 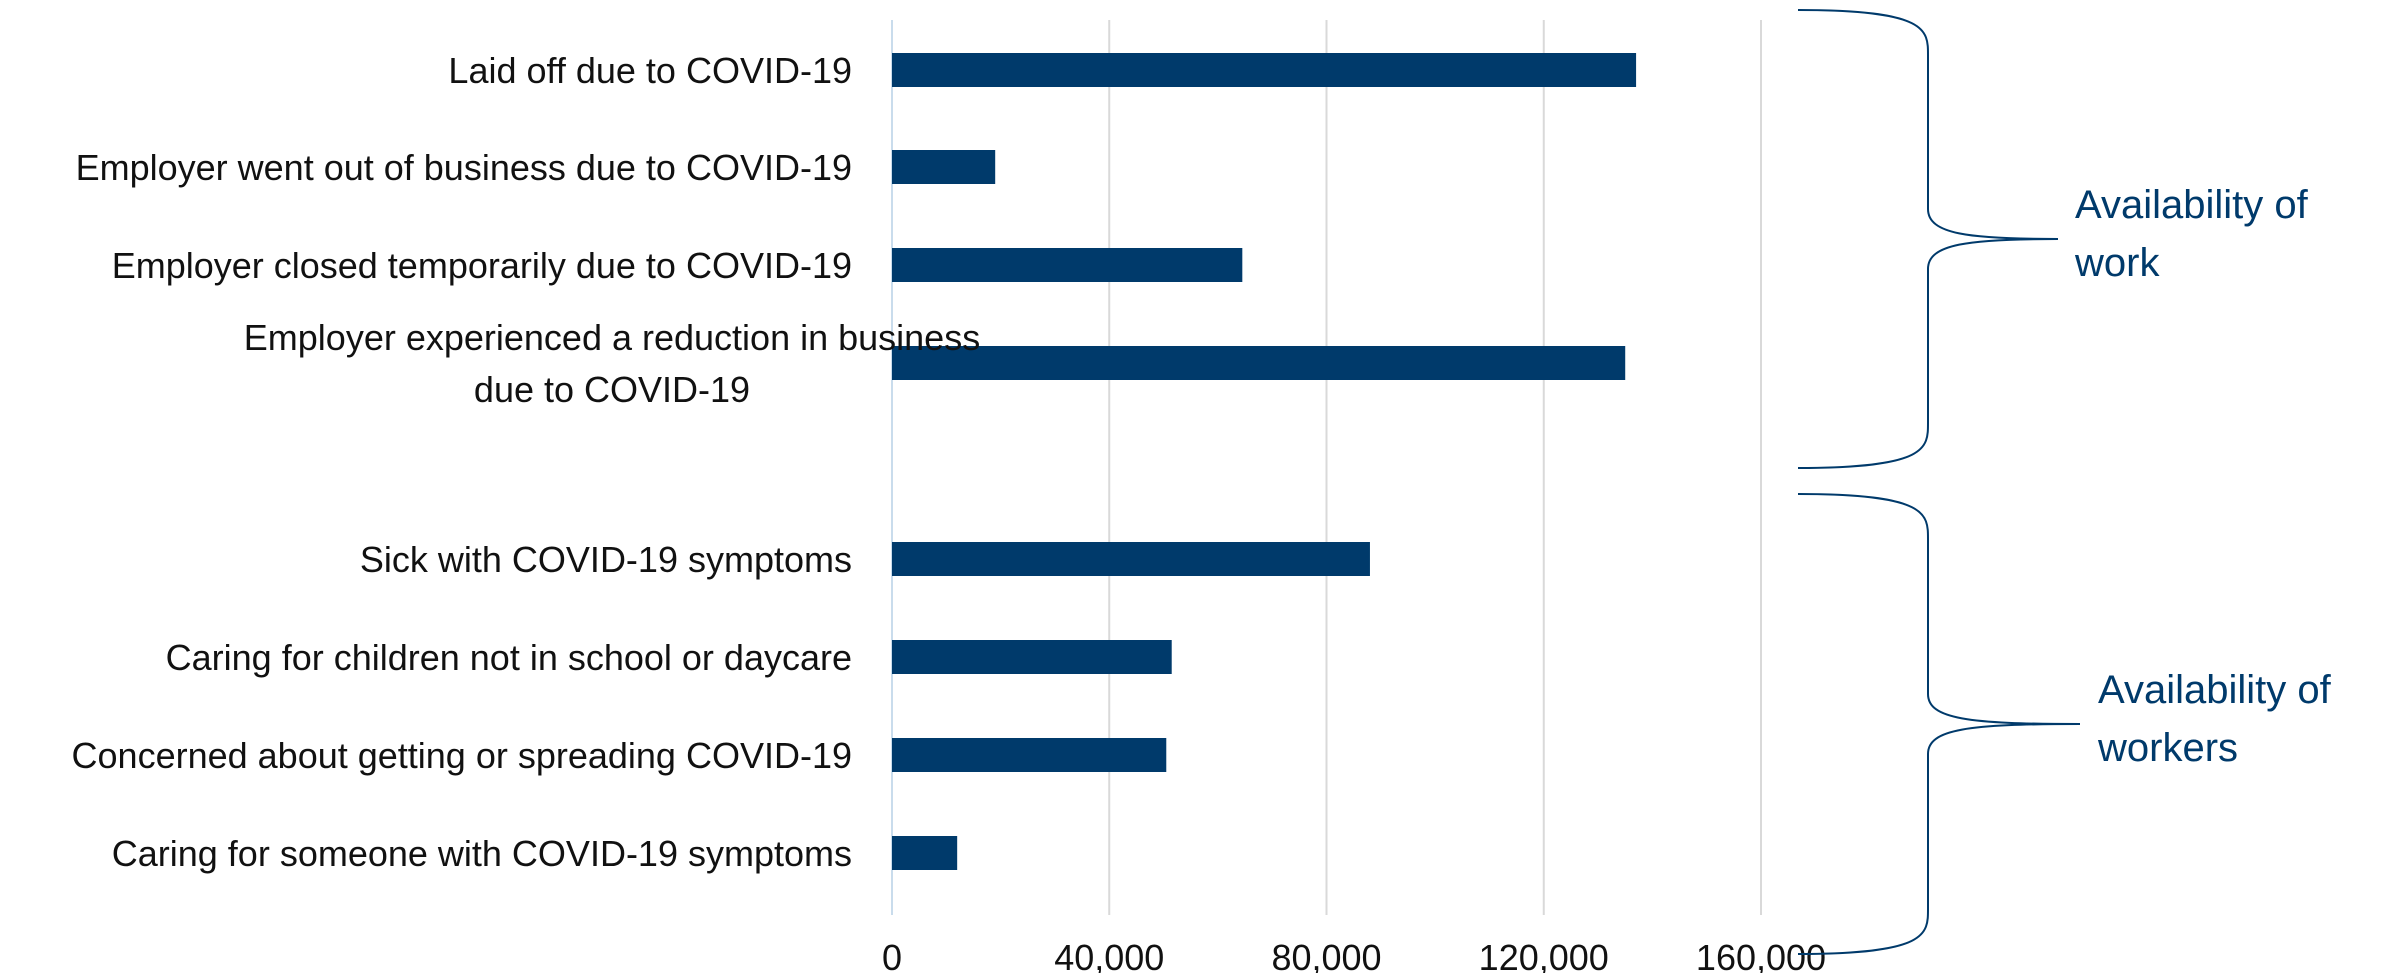 What do you see at coordinates (2214, 719) in the screenshot?
I see `group-label: Availability of workers` at bounding box center [2214, 719].